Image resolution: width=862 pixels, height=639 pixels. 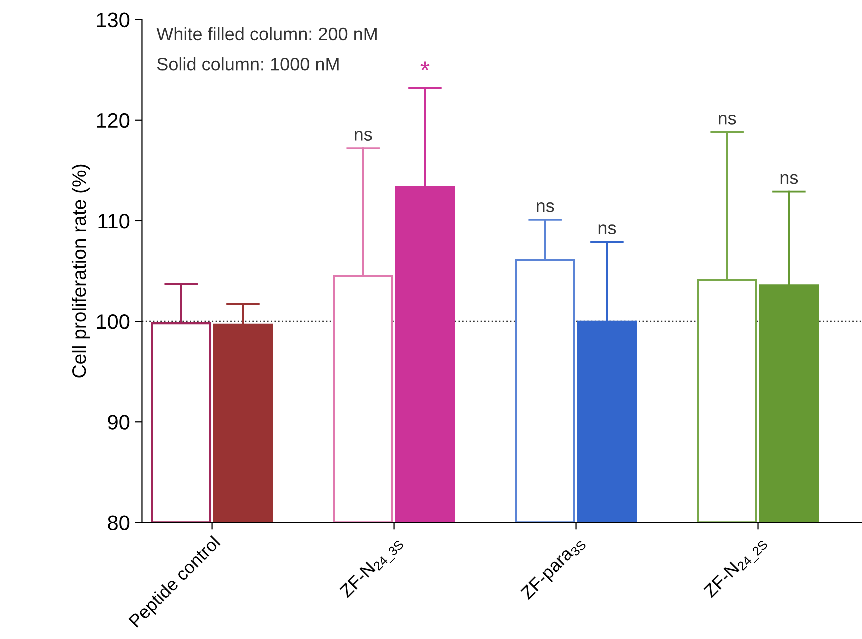 What do you see at coordinates (248, 64) in the screenshot?
I see `annotation: Solid column: 1000 nM` at bounding box center [248, 64].